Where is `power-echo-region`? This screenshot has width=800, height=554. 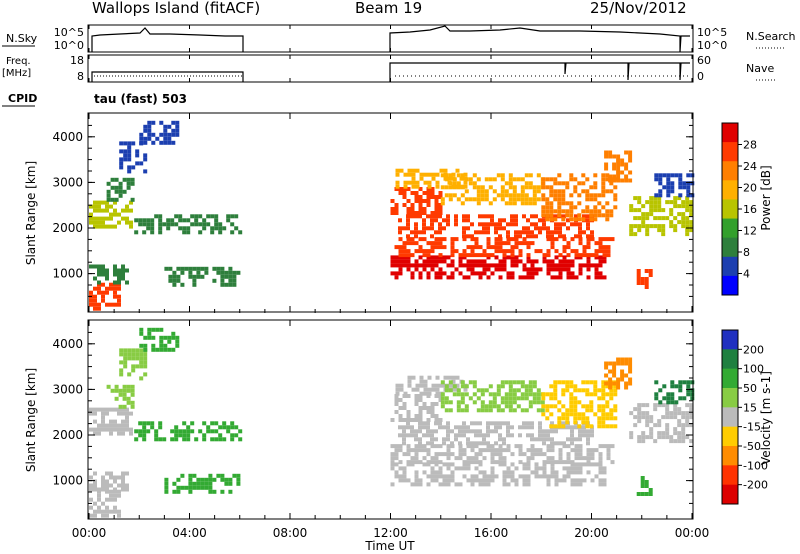 power-echo-region is located at coordinates (492, 189).